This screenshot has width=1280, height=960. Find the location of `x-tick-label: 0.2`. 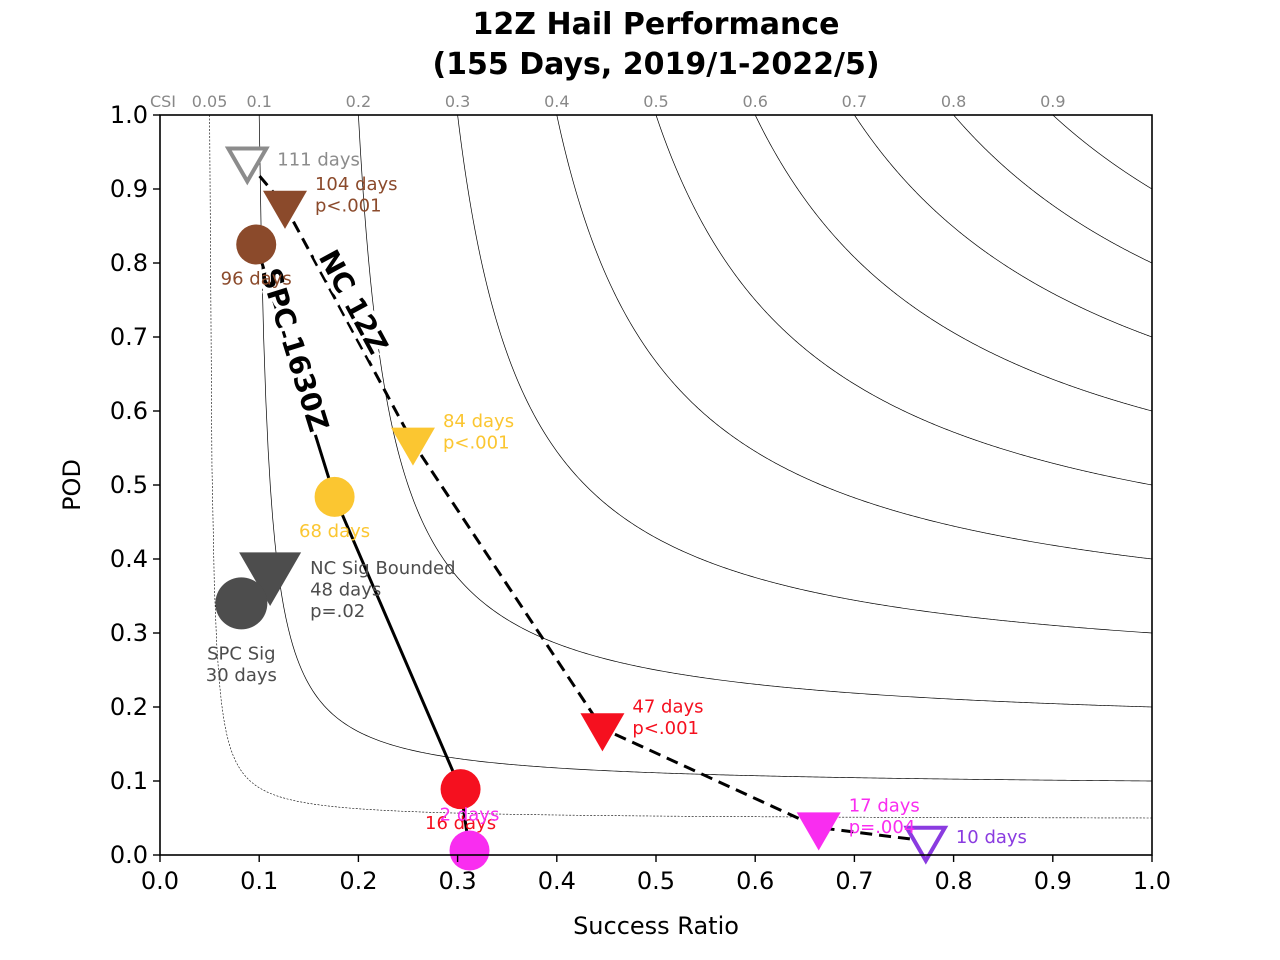

x-tick-label: 0.2 is located at coordinates (358, 881).